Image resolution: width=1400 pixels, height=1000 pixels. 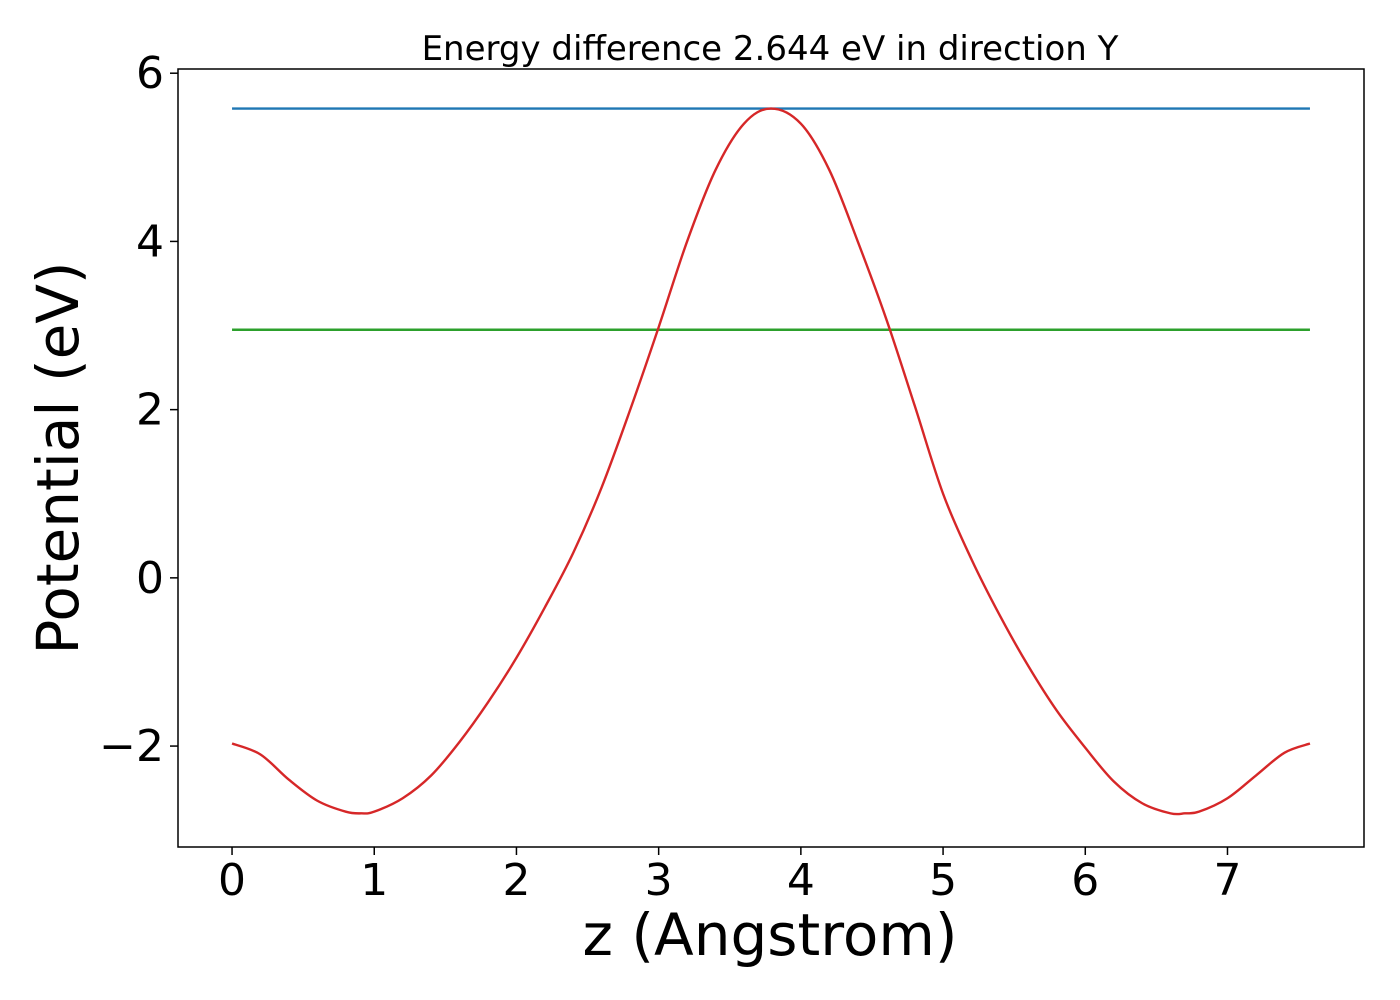 I want to click on x-axis-label: z (Angstrom), so click(x=770, y=935).